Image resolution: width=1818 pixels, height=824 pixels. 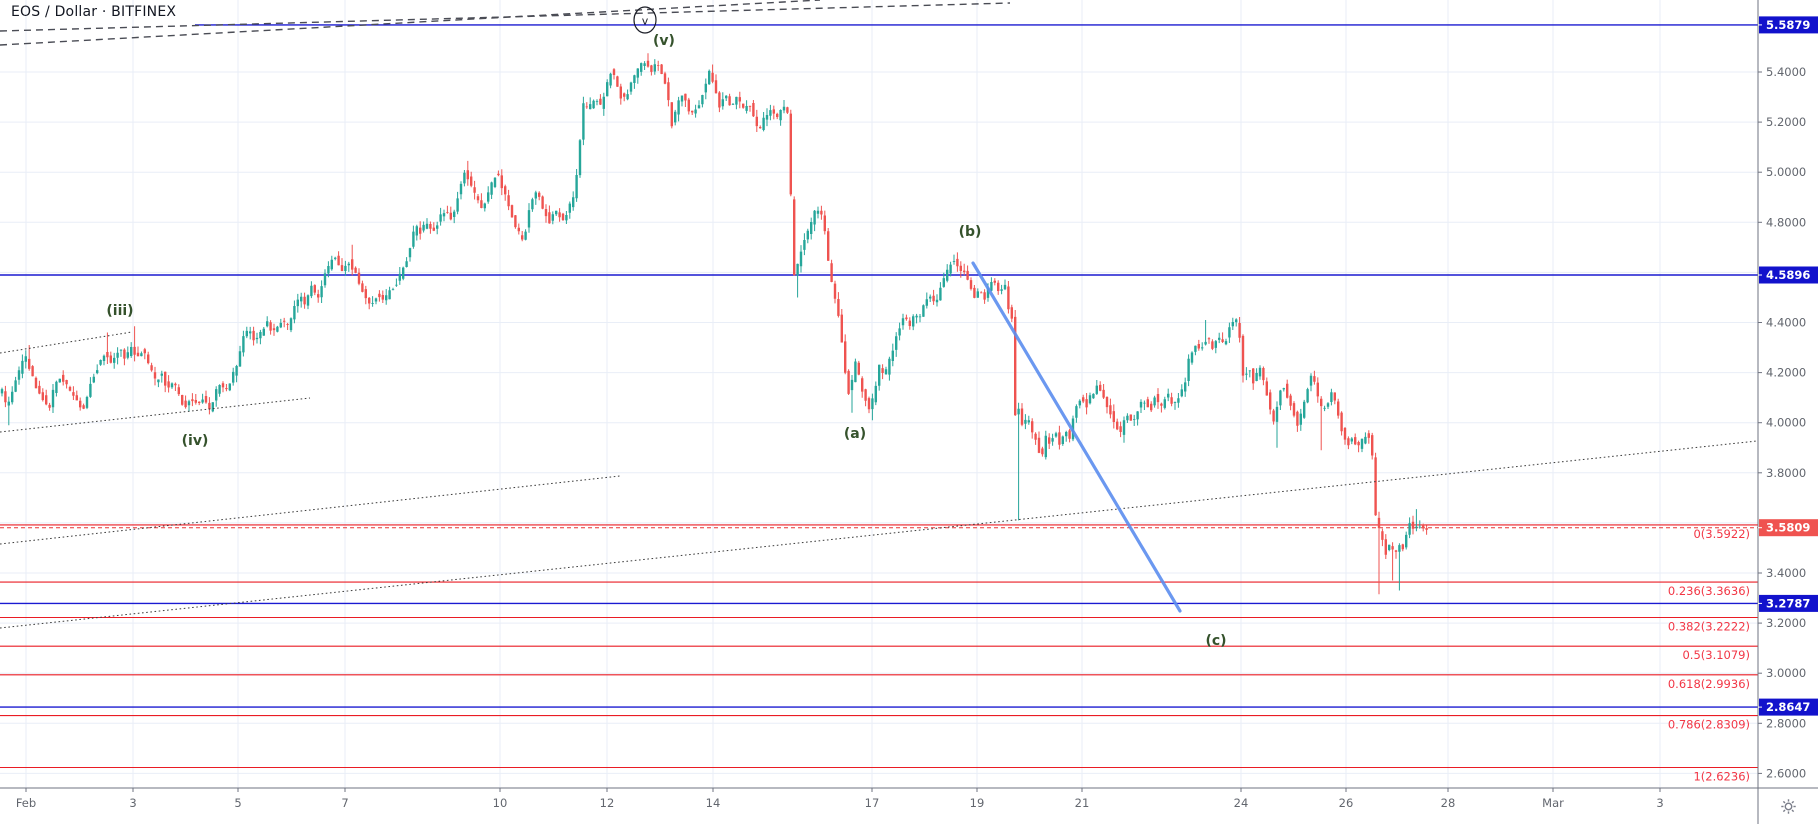 What do you see at coordinates (1786, 773) in the screenshot?
I see `price-tick-label: 2.6000` at bounding box center [1786, 773].